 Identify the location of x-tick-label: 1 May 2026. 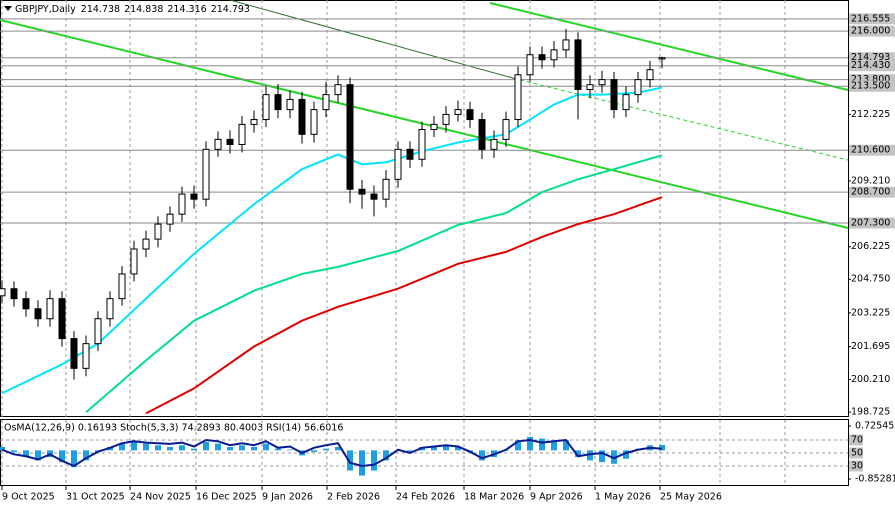
(623, 497).